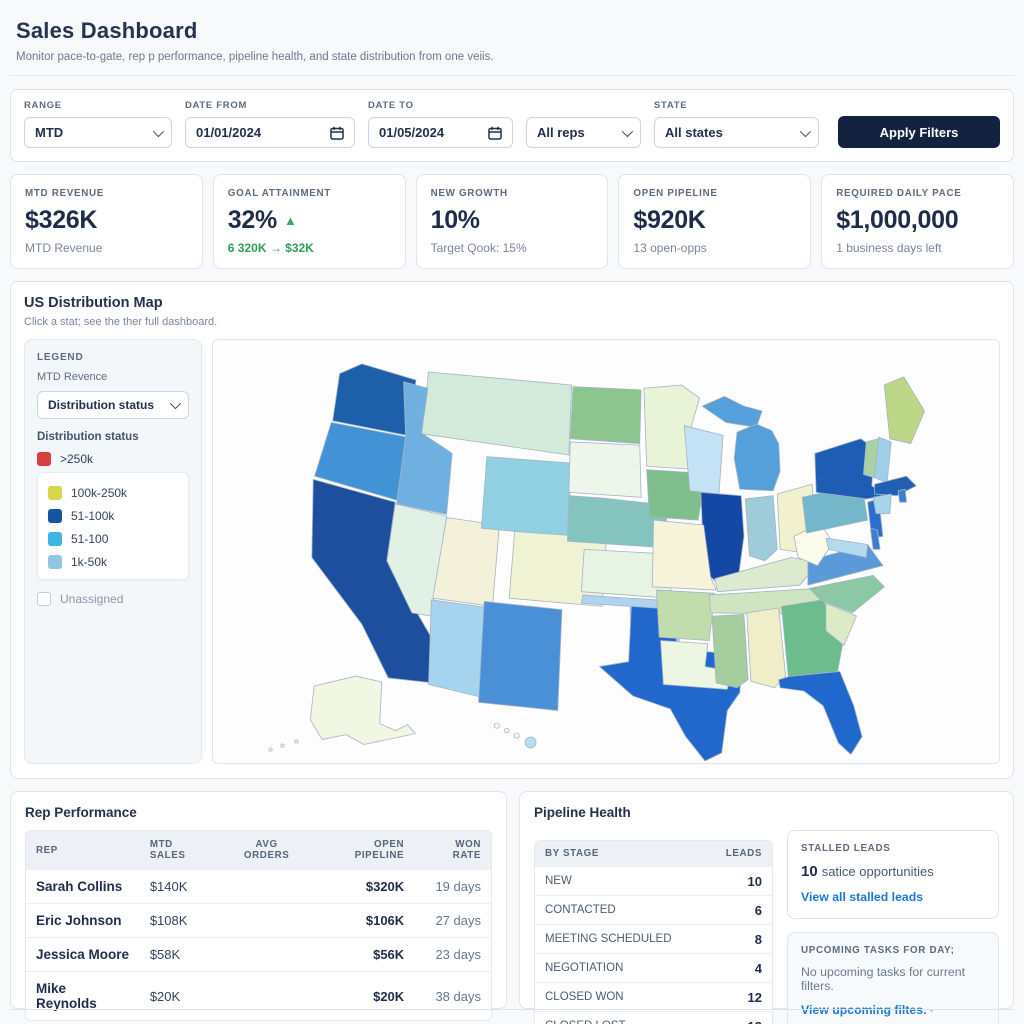  What do you see at coordinates (252, 220) in the screenshot?
I see `kpi-value-number: 32%` at bounding box center [252, 220].